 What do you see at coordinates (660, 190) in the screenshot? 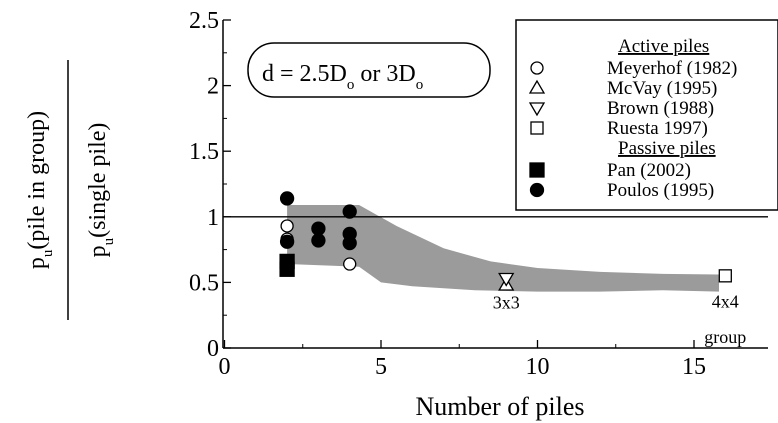
I see `legend-entry: Poulos (1995)` at bounding box center [660, 190].